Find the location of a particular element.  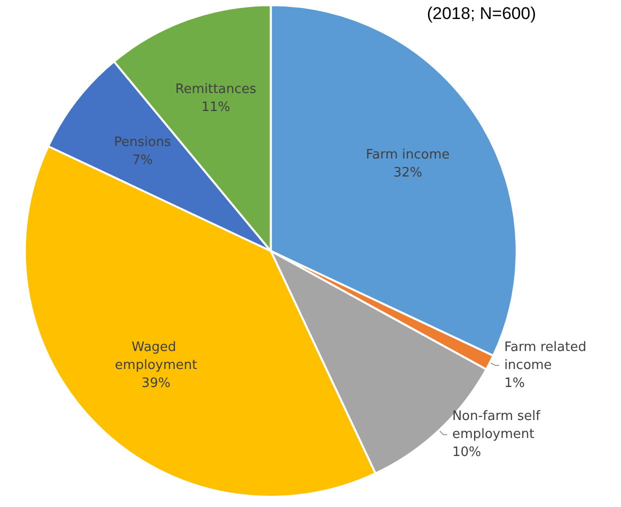

slice-label: Non-farm self employment is located at coordinates (498, 425).